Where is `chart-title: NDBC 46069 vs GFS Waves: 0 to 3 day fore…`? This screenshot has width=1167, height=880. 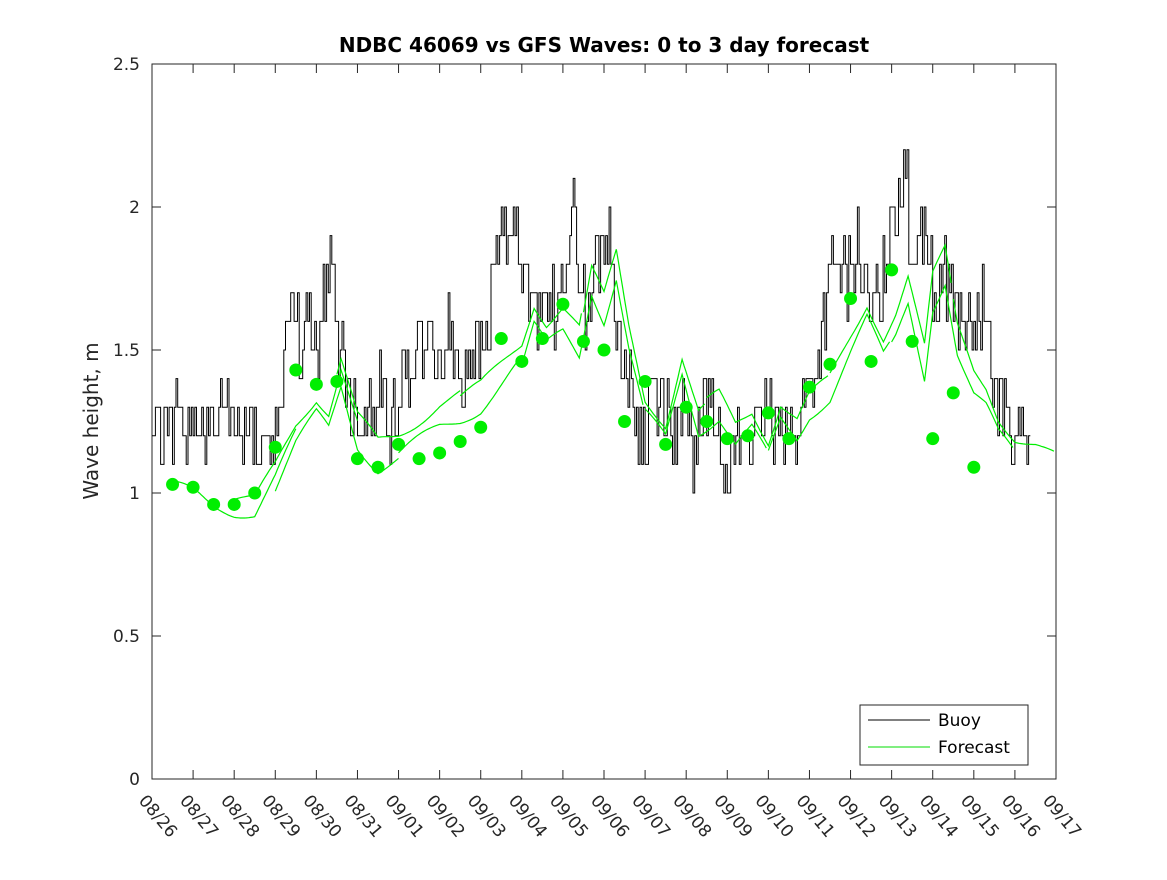 chart-title: NDBC 46069 vs GFS Waves: 0 to 3 day fore… is located at coordinates (604, 45).